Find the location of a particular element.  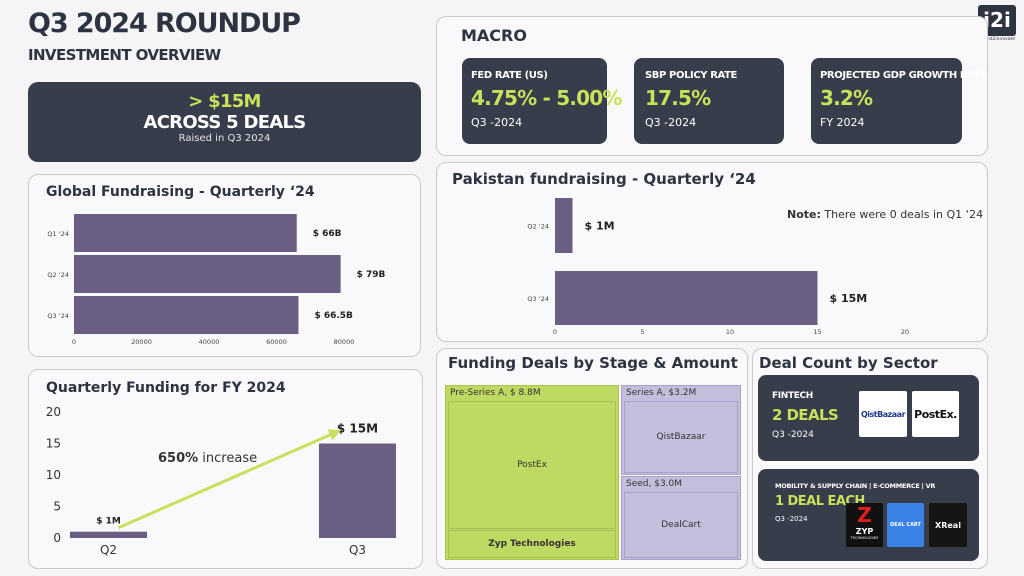

macro-card-period: FY 2024 is located at coordinates (842, 122).